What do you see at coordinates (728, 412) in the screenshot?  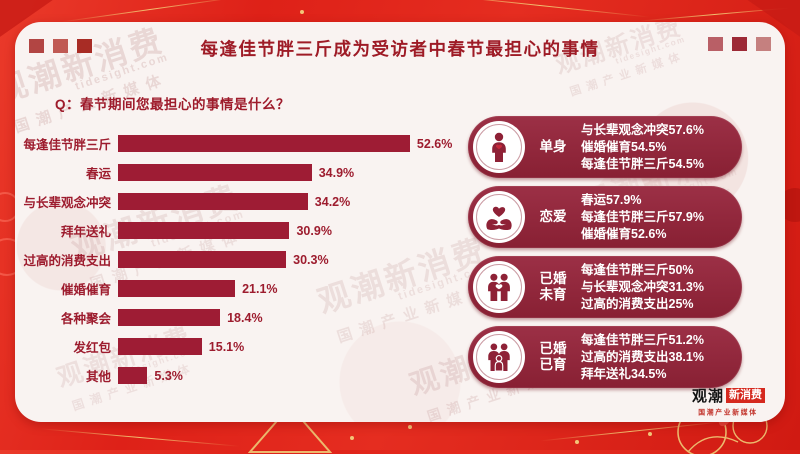 I see `brand-logo-tagline: 国潮产业新媒体` at bounding box center [728, 412].